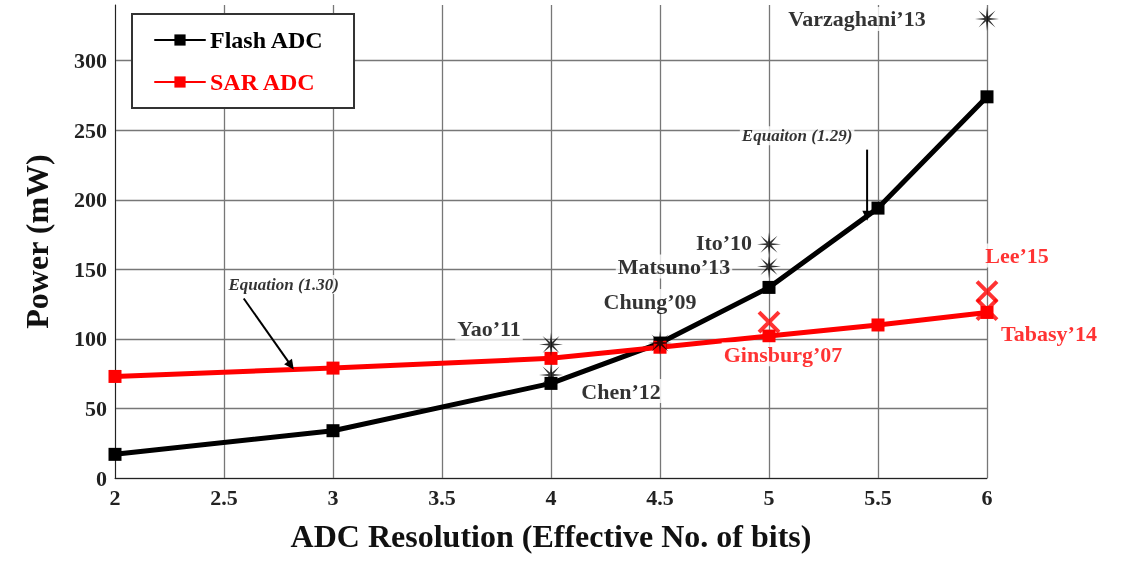 The width and height of the screenshot is (1122, 564). What do you see at coordinates (674, 267) in the screenshot?
I see `annotation: Matsuno’13` at bounding box center [674, 267].